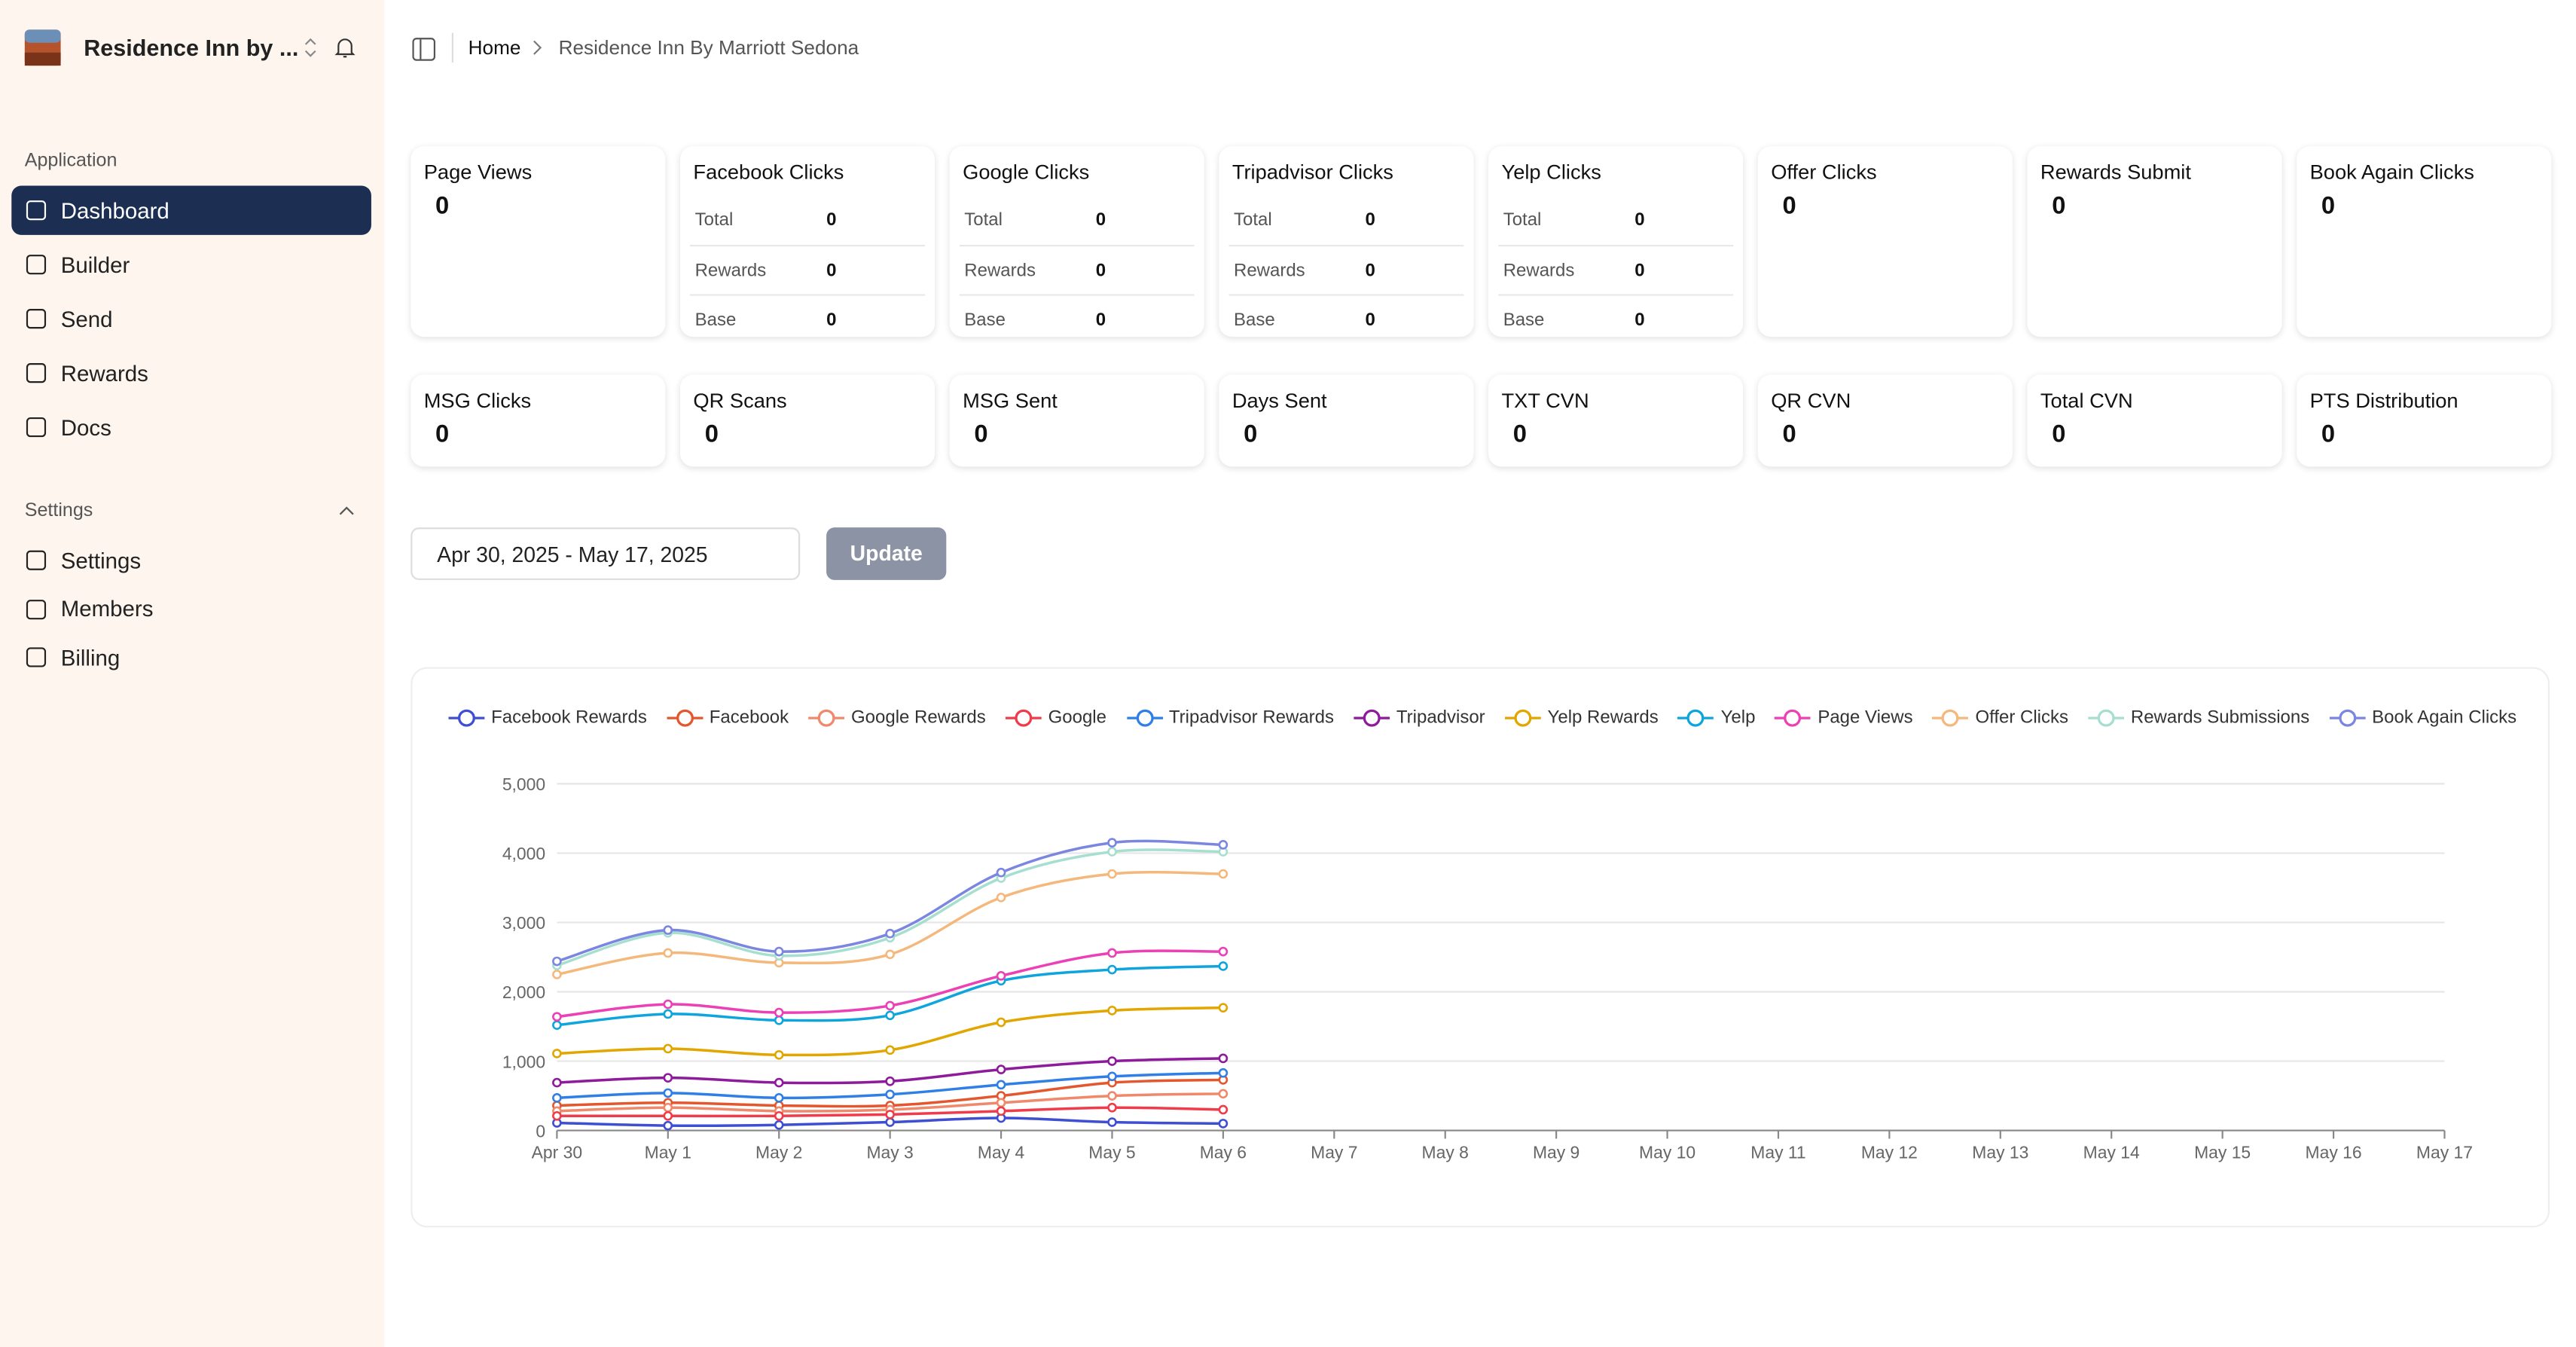 The height and width of the screenshot is (1347, 2576). Describe the element at coordinates (1717, 718) in the screenshot. I see `legend-item: Yelp` at that location.